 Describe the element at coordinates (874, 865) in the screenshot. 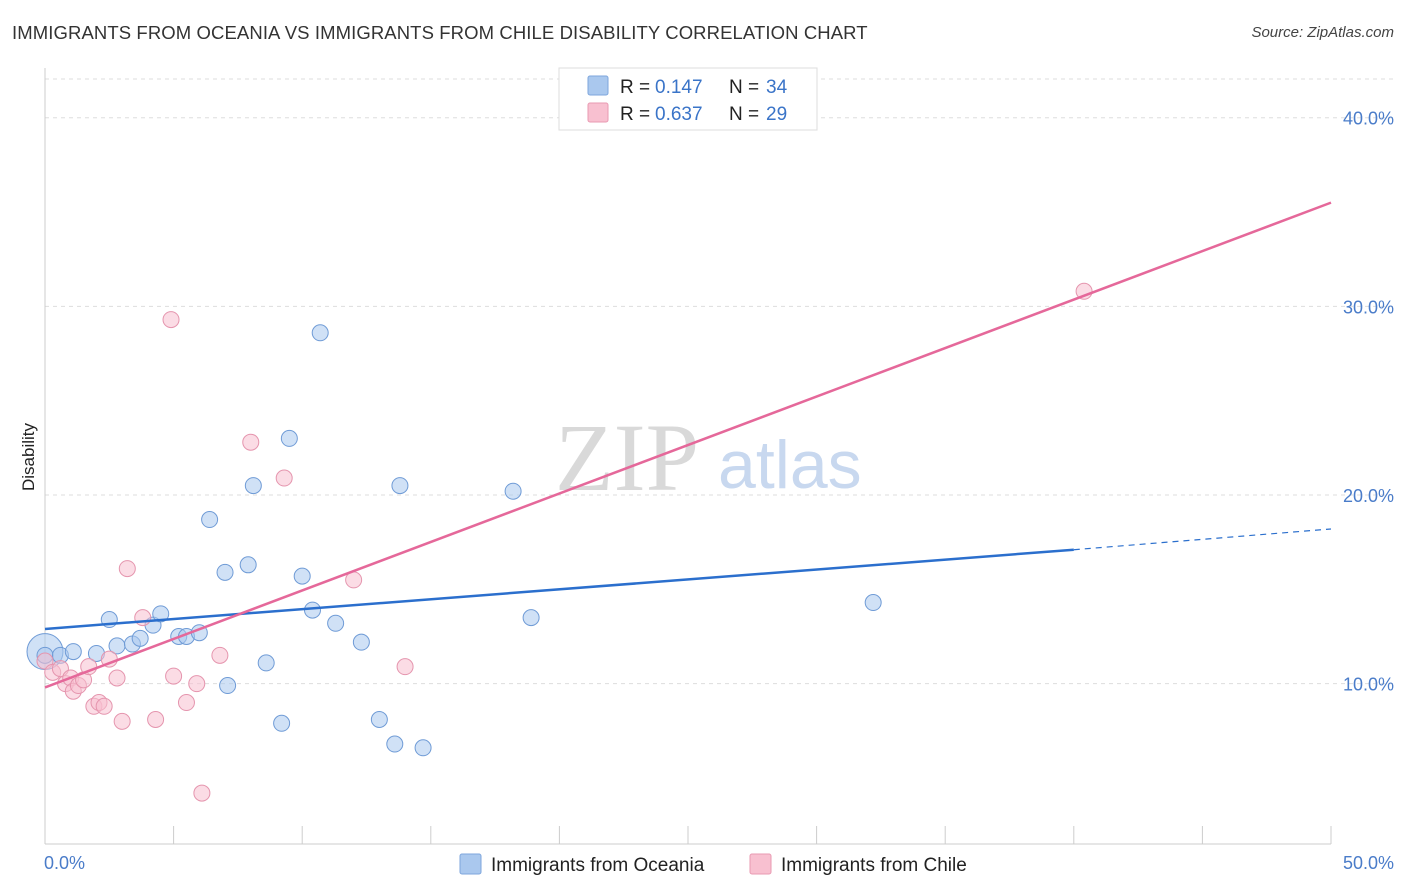

I see `series-legend-label-chile: Immigrants from Chile` at that location.